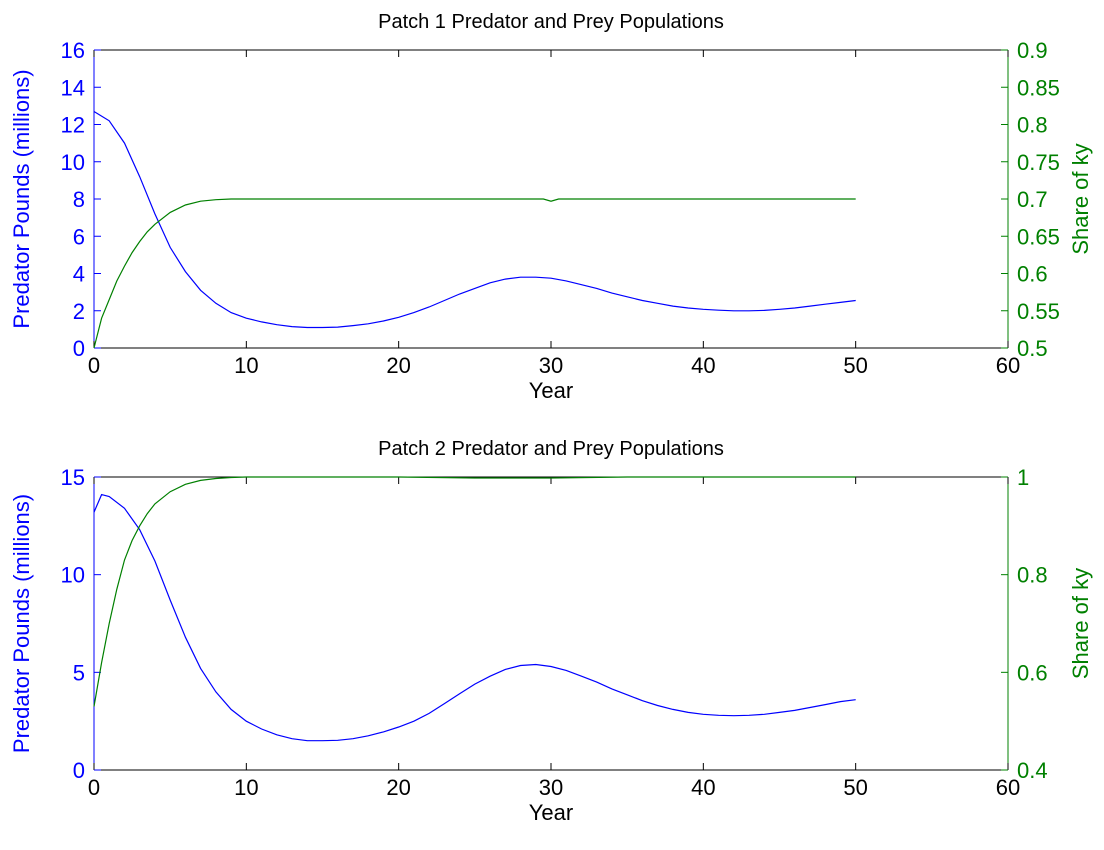 The image size is (1104, 850). I want to click on left-y-tick-label: 16, so click(73, 50).